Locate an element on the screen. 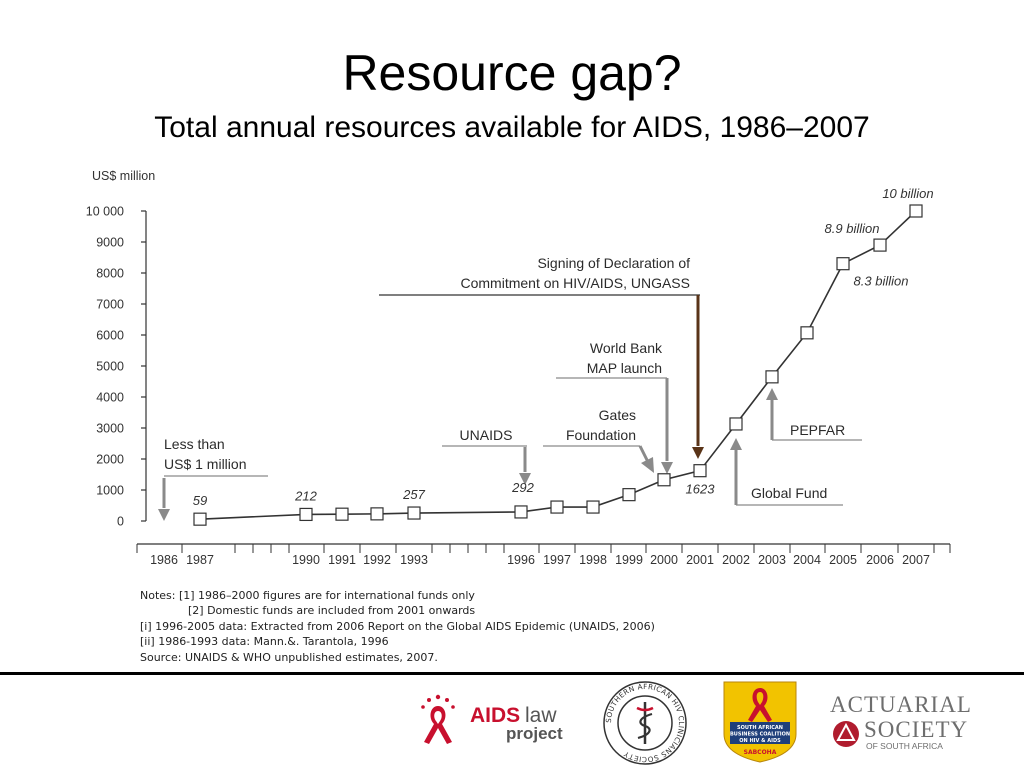 This screenshot has height=768, width=1024. delta-badge-icon is located at coordinates (846, 734).